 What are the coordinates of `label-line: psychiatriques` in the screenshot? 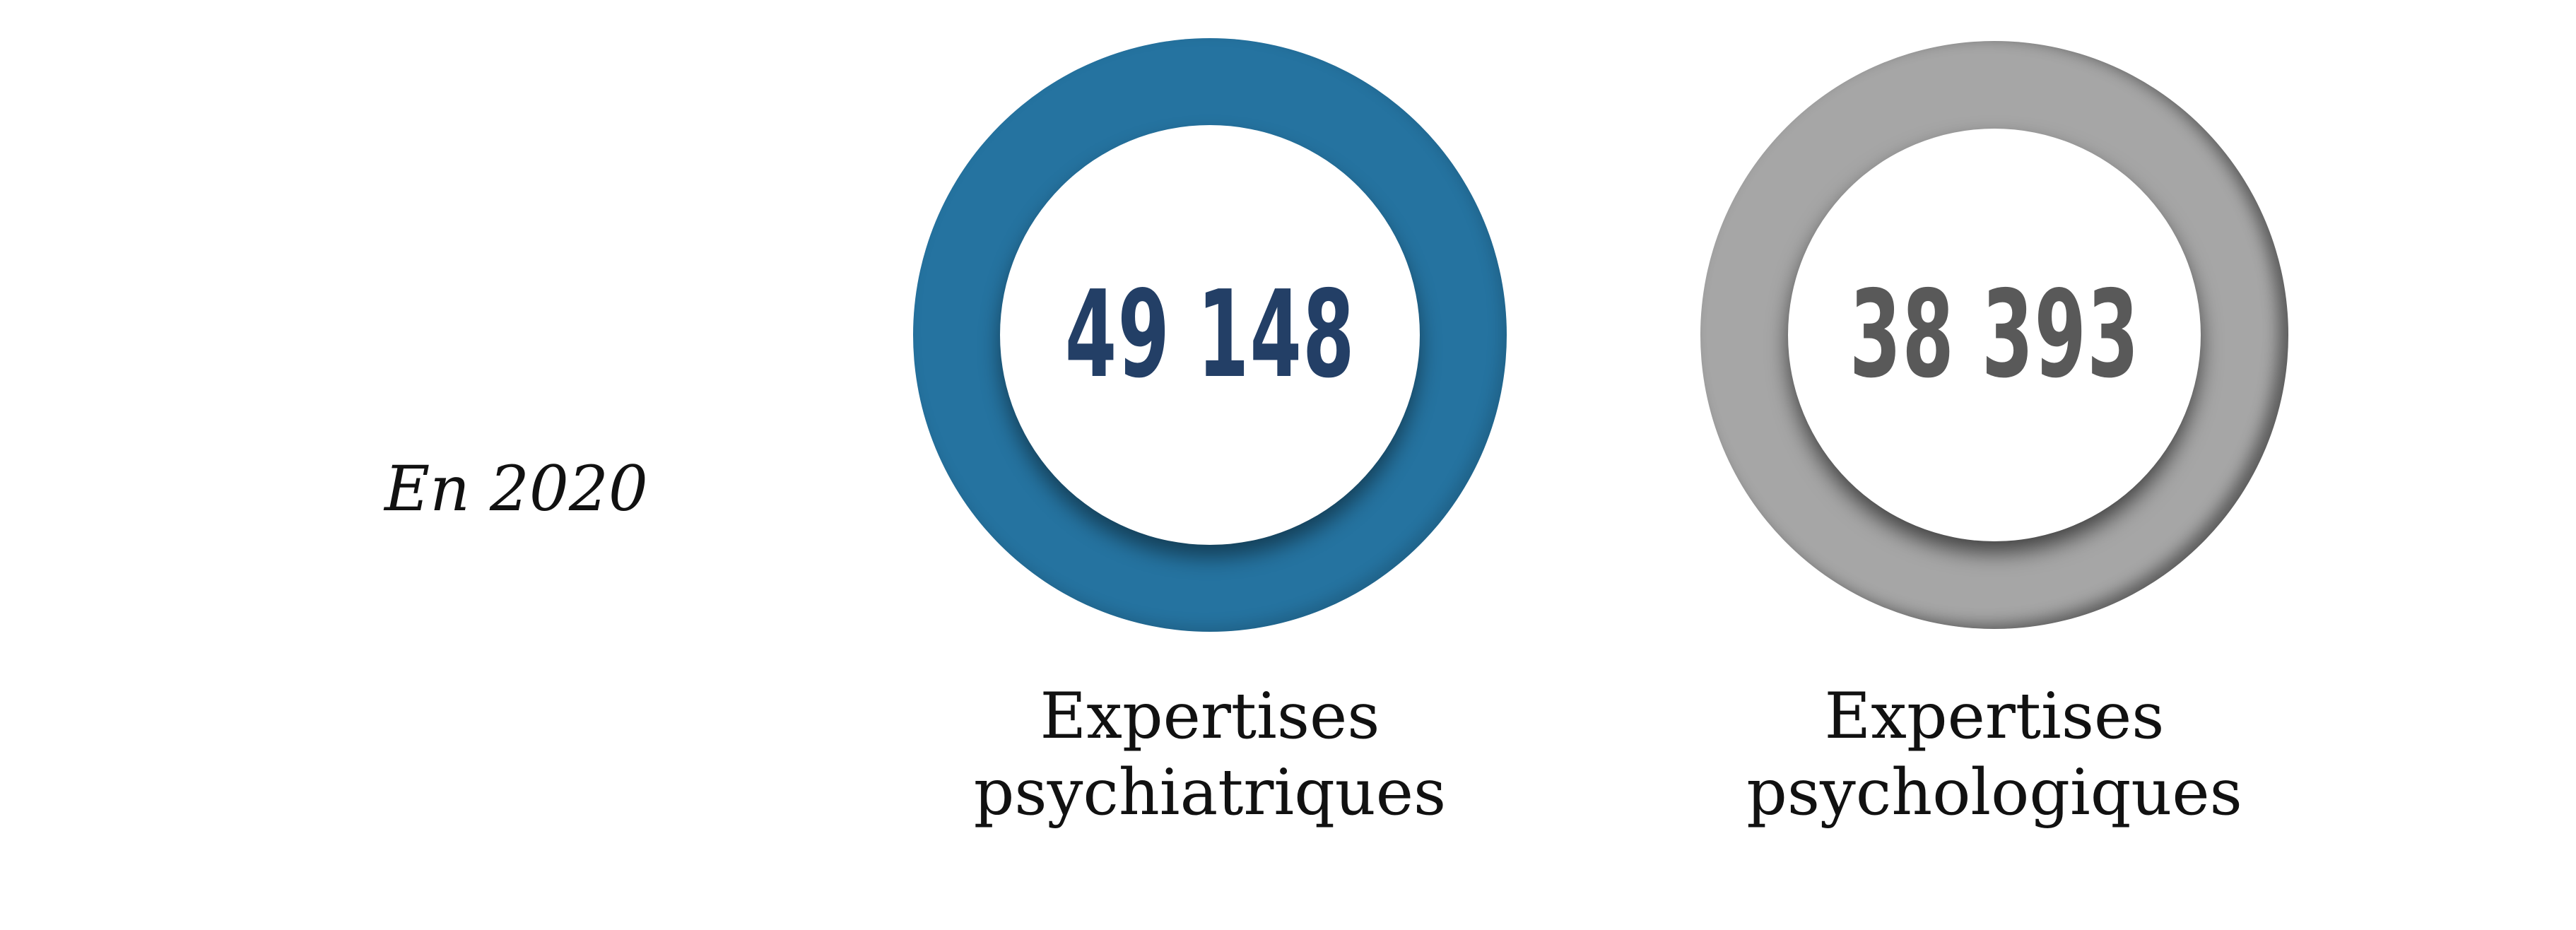 It's located at (1210, 793).